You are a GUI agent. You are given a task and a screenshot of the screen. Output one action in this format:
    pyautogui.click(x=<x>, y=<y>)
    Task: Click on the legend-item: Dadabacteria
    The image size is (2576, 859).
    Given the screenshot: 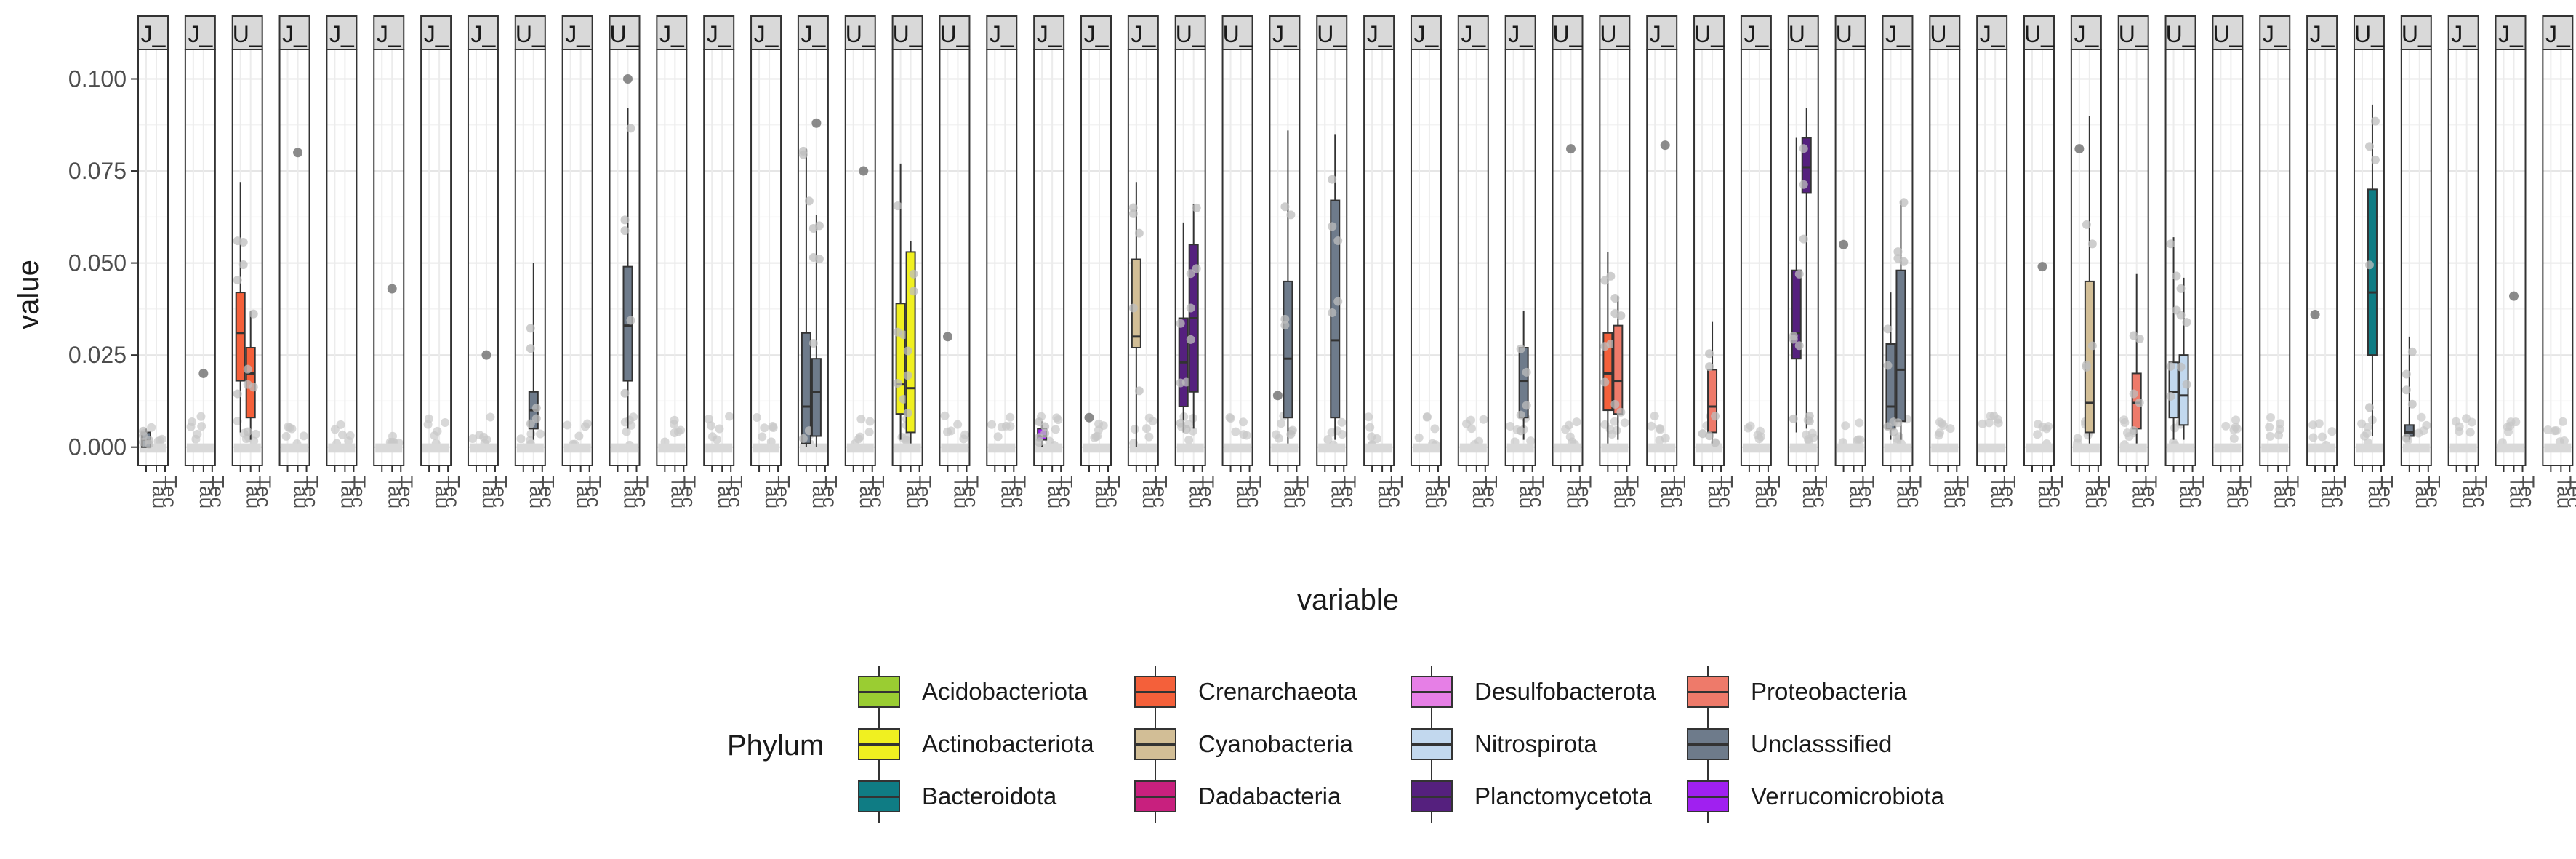 What is the action you would take?
    pyautogui.click(x=1273, y=796)
    